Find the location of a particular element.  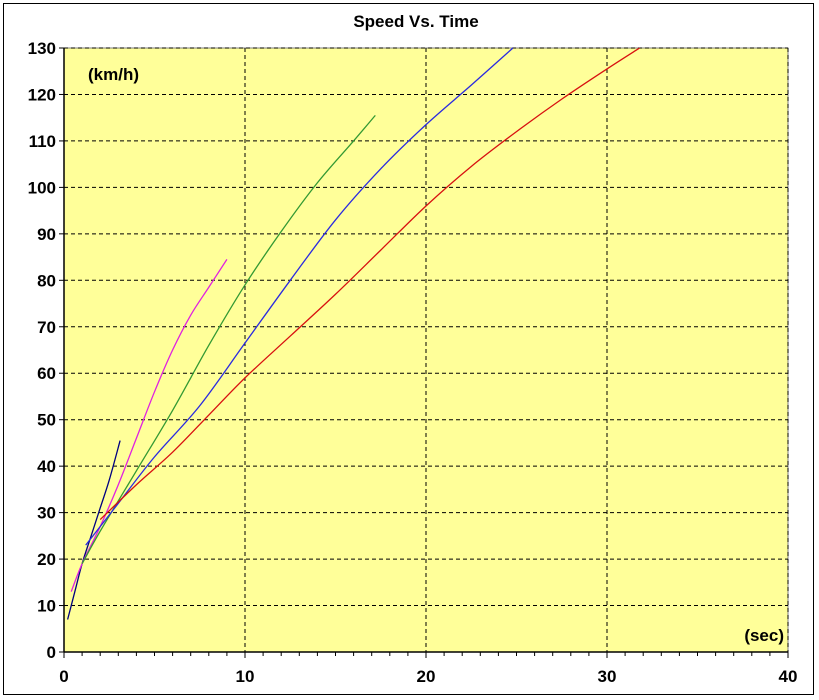

y-tick-label: 100 is located at coordinates (42, 187).